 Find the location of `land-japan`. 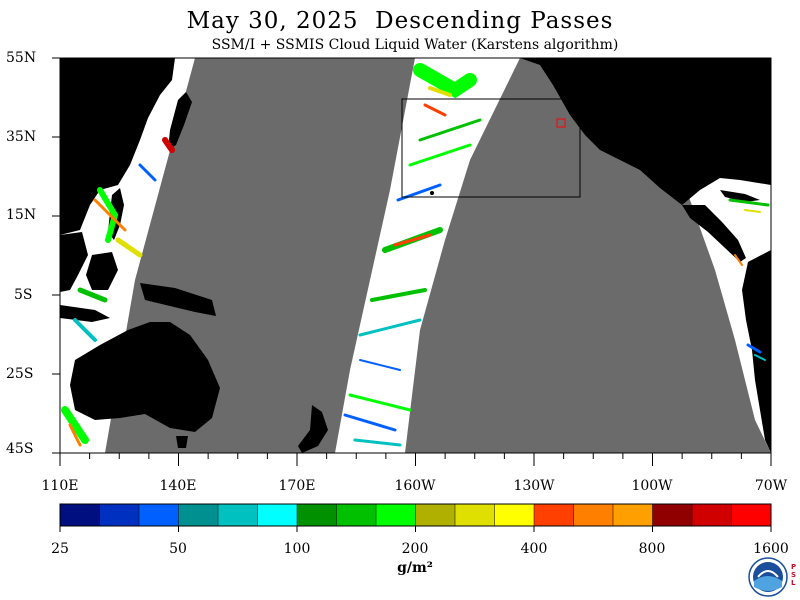

land-japan is located at coordinates (180, 121).